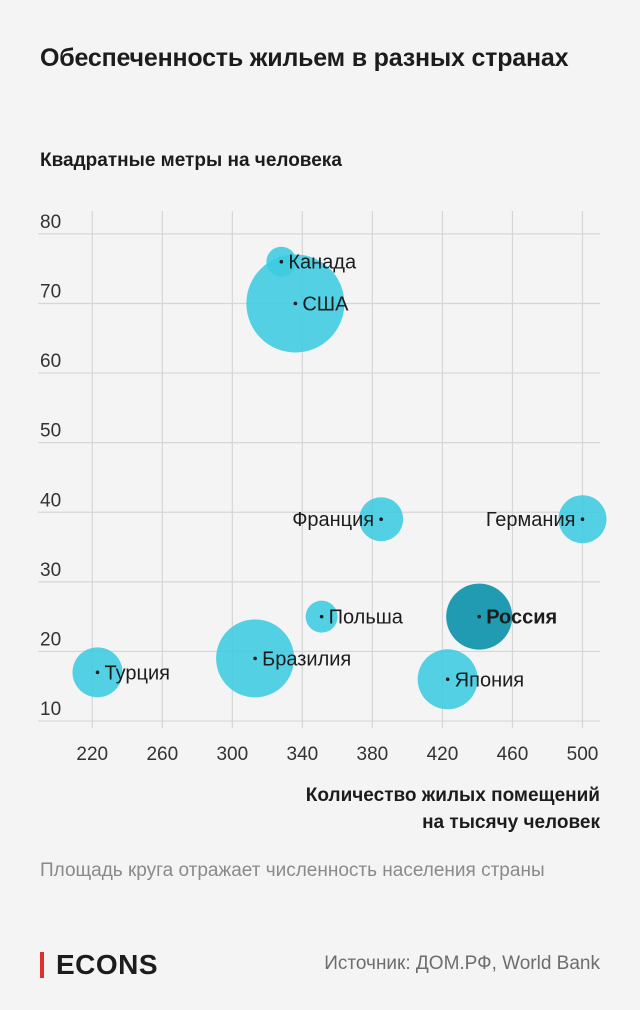 The height and width of the screenshot is (1010, 640). I want to click on bubble-label: США, so click(325, 304).